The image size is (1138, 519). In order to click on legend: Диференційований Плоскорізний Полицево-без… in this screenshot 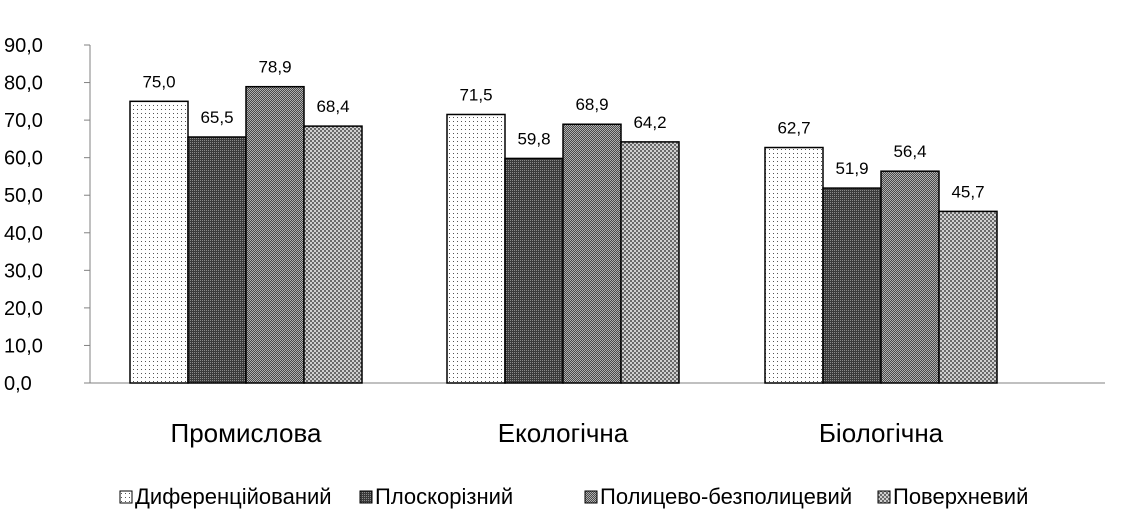, I will do `click(573, 496)`.